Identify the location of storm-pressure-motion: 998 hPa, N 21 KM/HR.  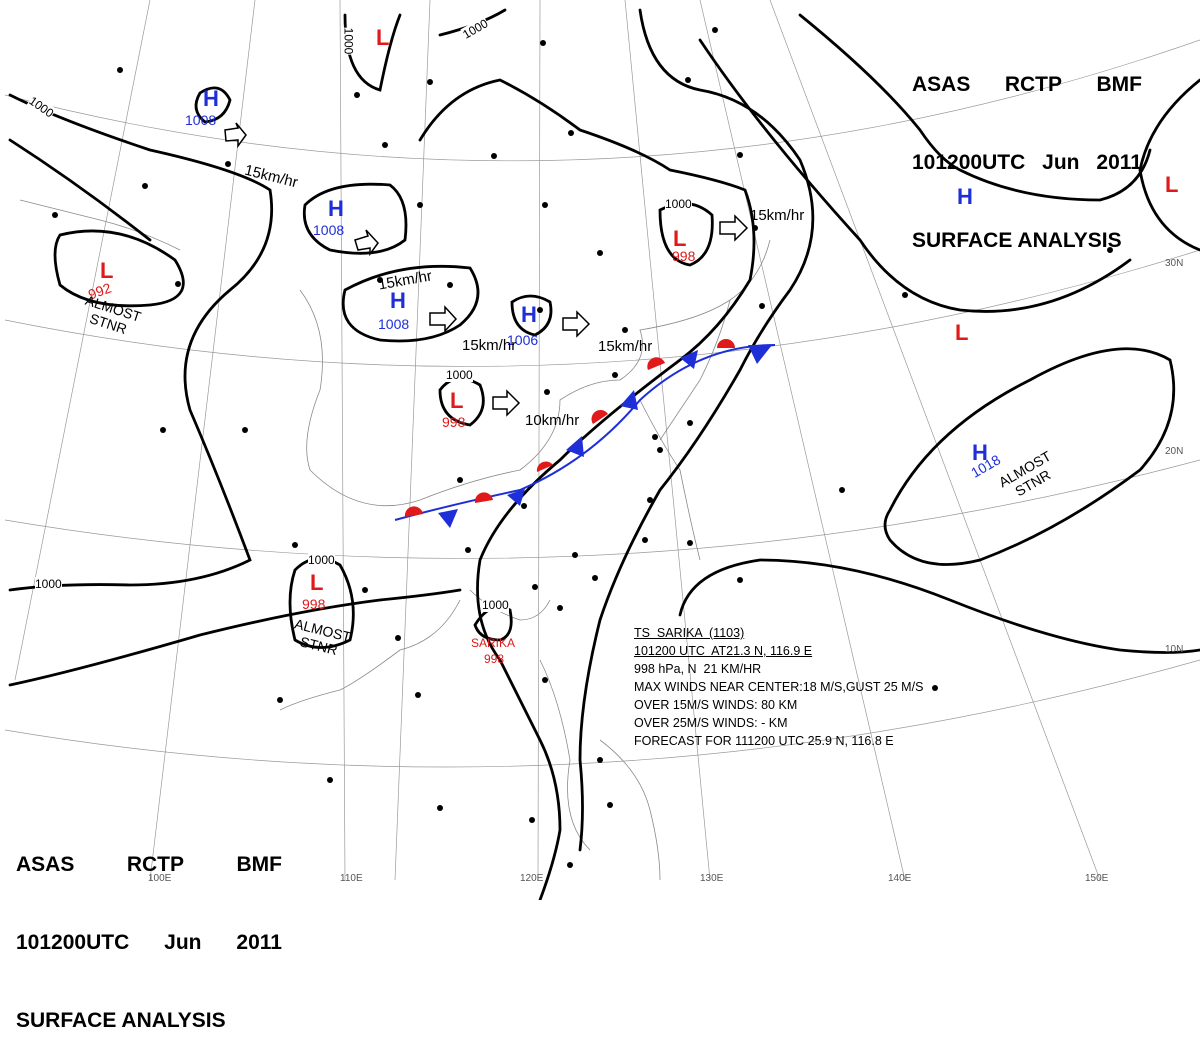
(698, 669).